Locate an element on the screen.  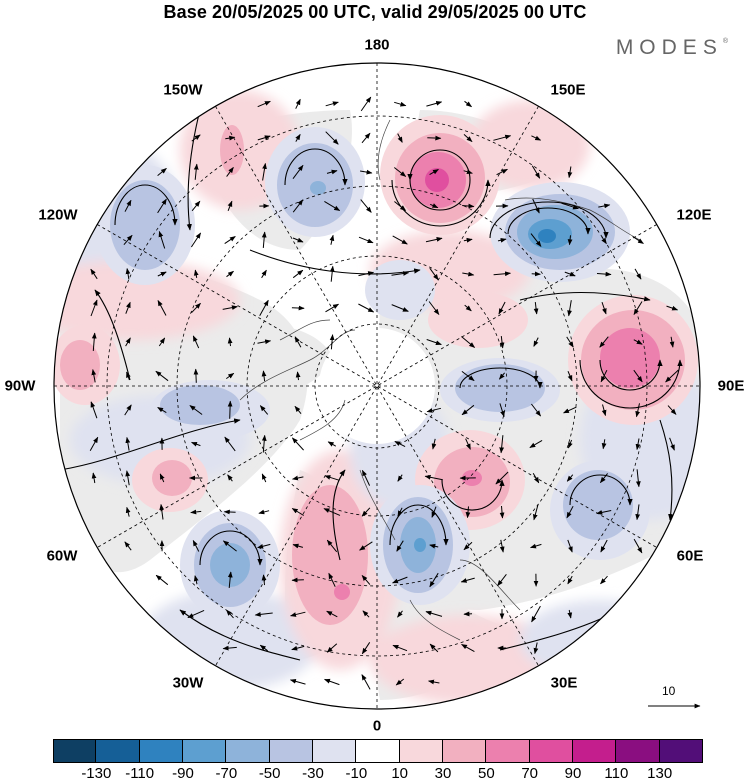
lon-label-120e: 120E is located at coordinates (694, 215).